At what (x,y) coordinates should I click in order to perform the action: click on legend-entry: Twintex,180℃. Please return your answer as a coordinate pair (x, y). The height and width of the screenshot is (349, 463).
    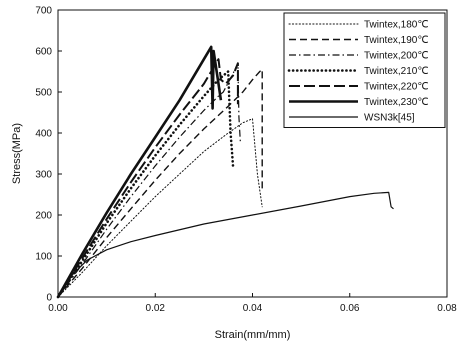
    Looking at the image, I should click on (396, 25).